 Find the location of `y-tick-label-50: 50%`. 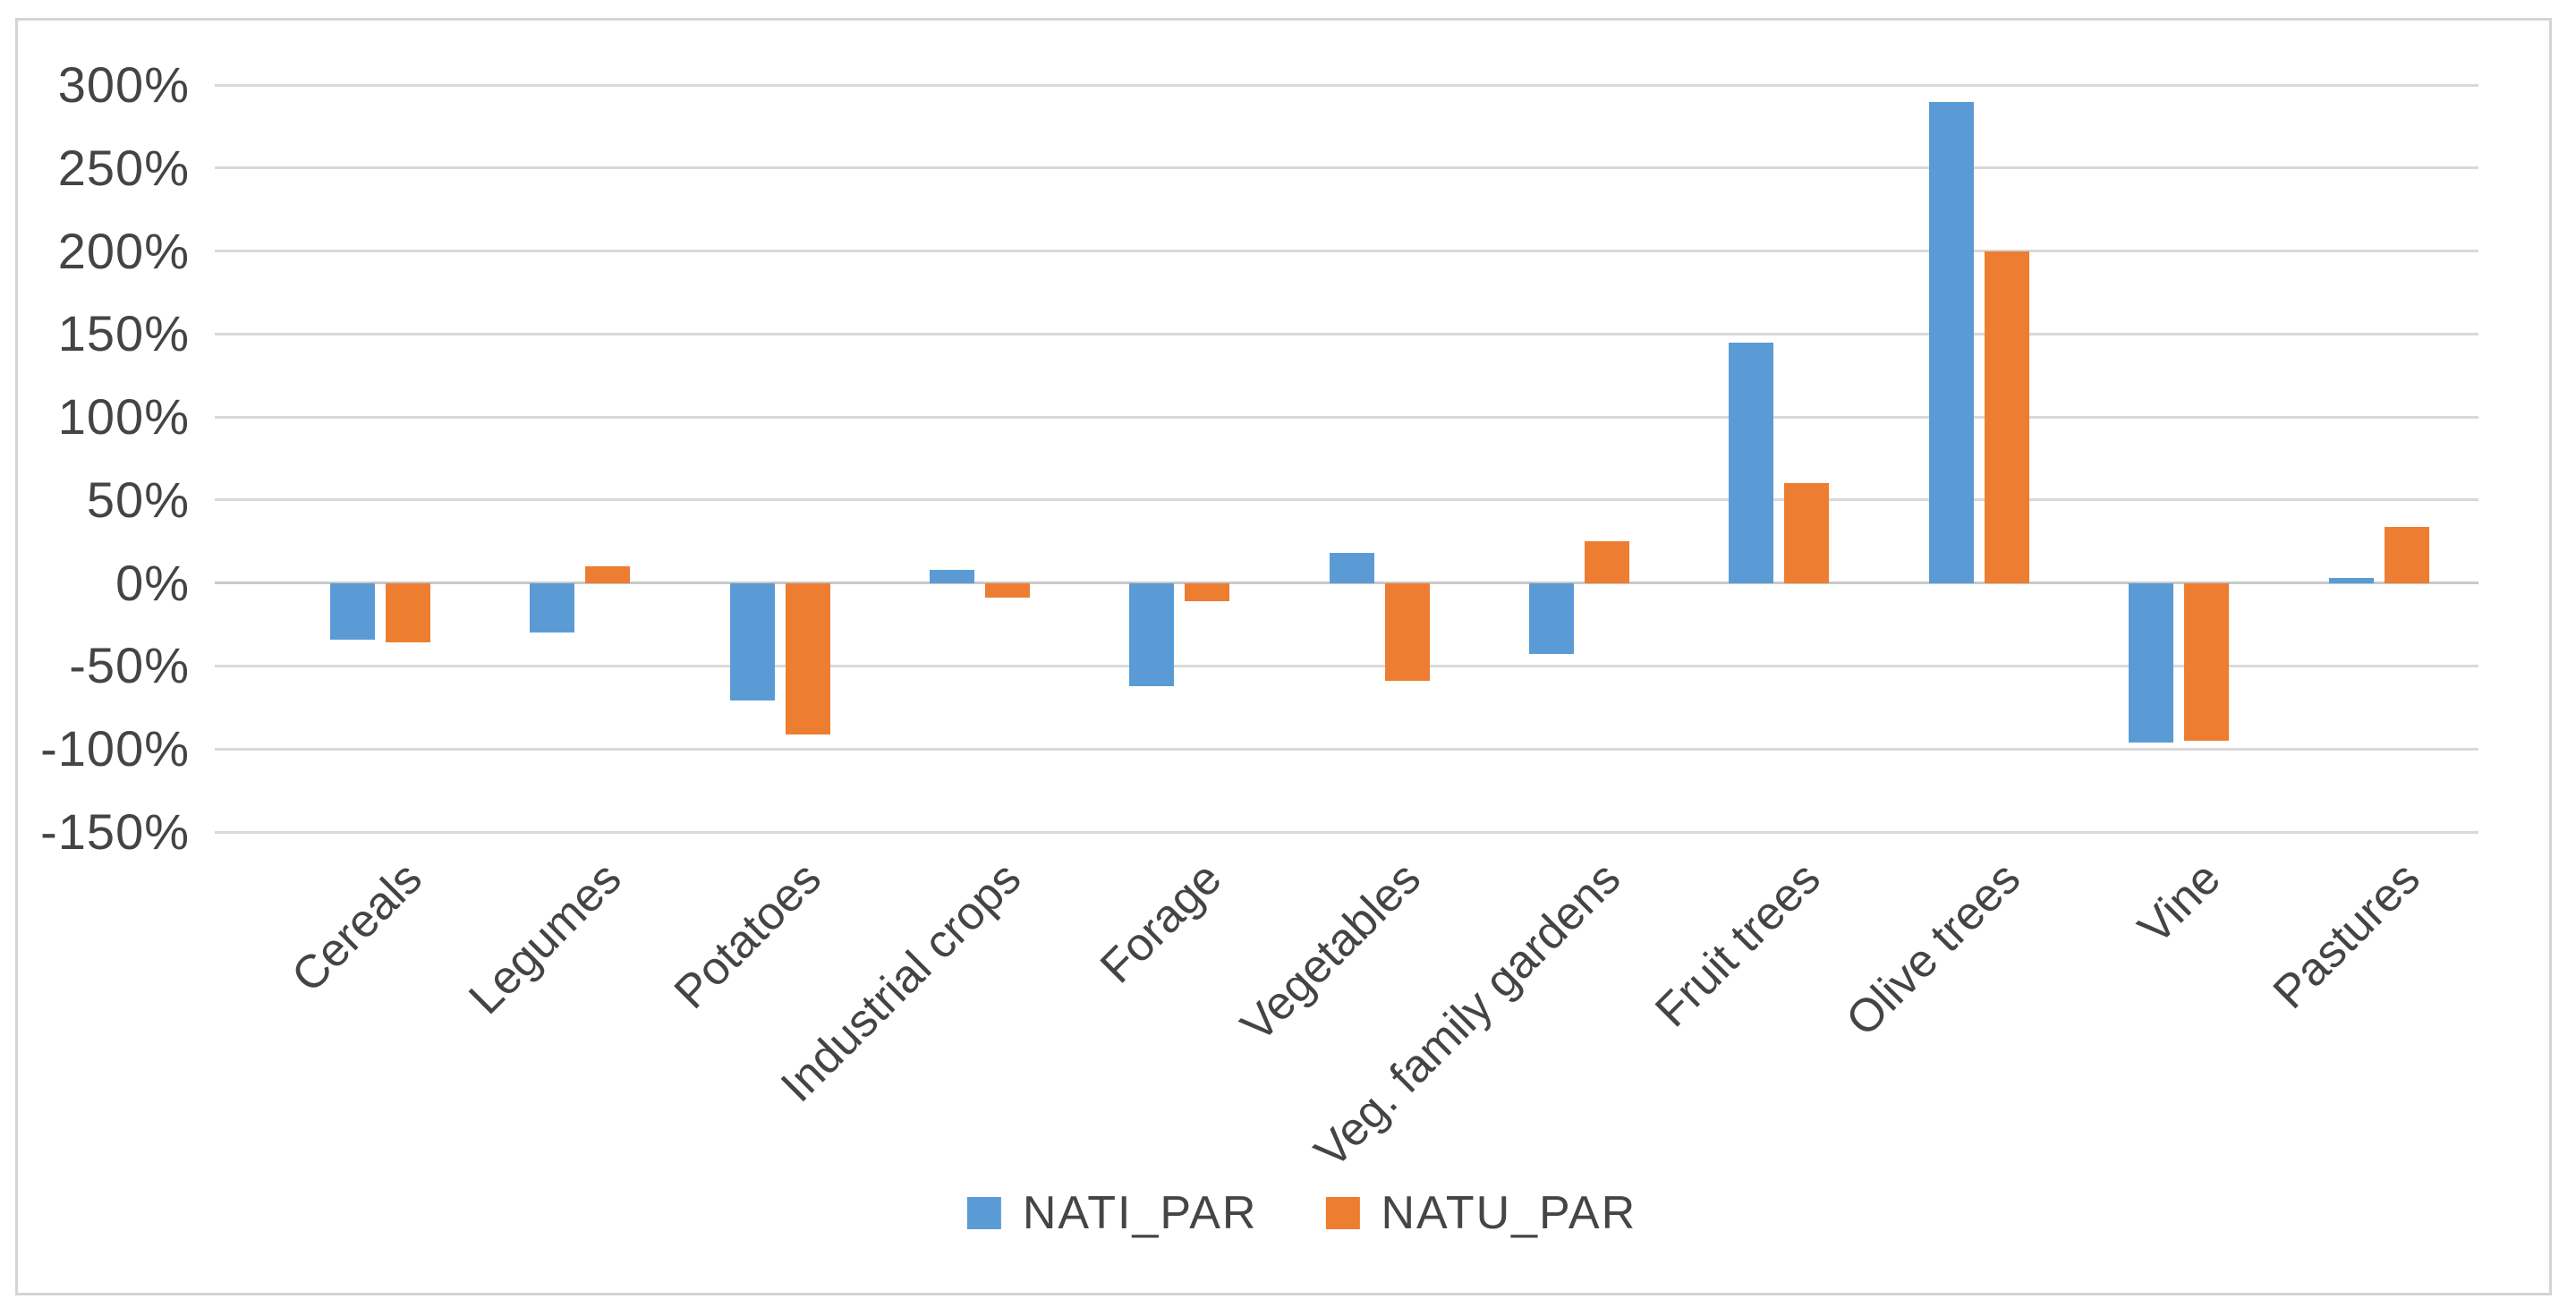

y-tick-label-50: 50% is located at coordinates (138, 499).